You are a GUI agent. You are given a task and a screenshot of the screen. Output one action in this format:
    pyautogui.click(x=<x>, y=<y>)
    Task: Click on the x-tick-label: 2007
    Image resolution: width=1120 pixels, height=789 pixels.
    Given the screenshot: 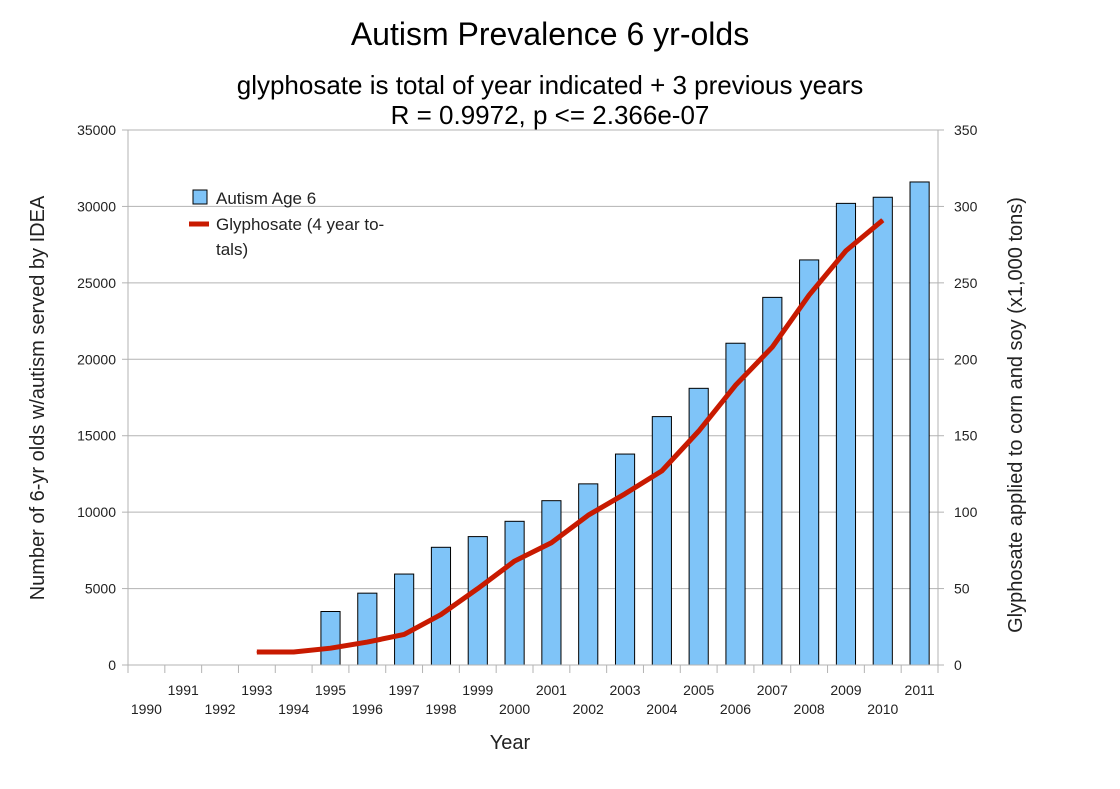 What is the action you would take?
    pyautogui.click(x=772, y=690)
    